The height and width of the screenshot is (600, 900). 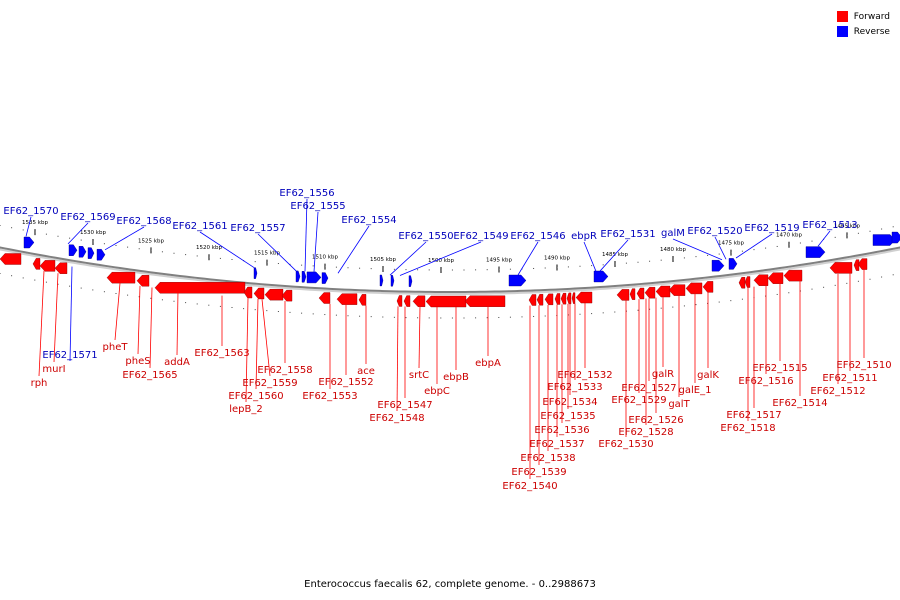 What do you see at coordinates (53, 369) in the screenshot?
I see `forward-gene-label: murI` at bounding box center [53, 369].